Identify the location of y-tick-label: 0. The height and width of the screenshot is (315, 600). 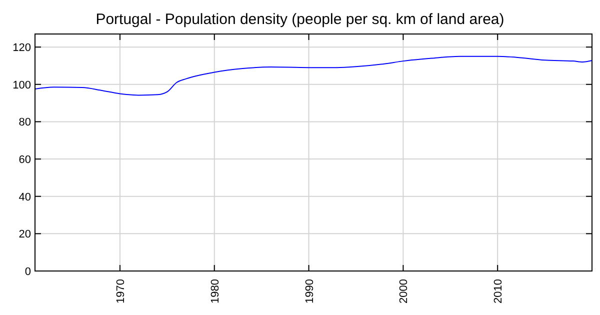
(27, 272).